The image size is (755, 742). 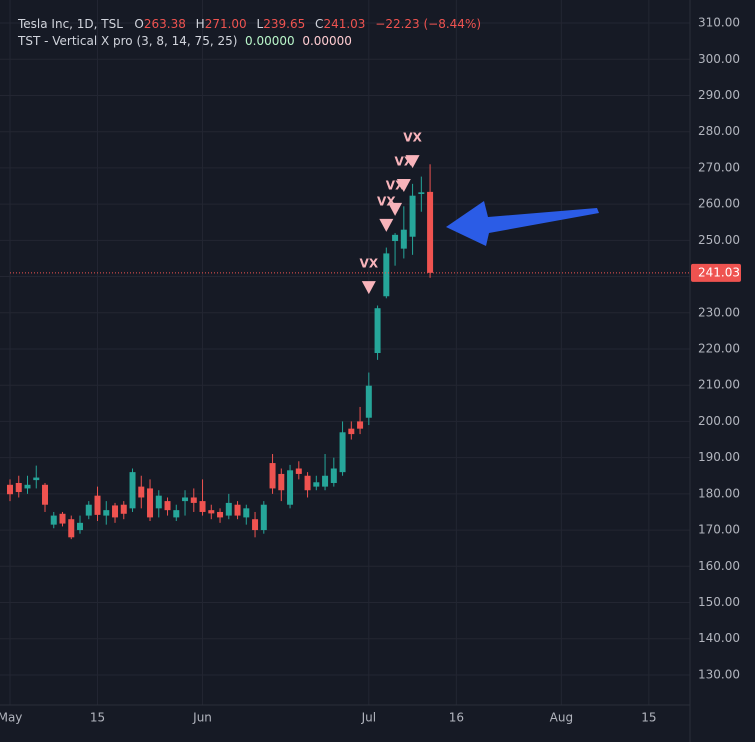 What do you see at coordinates (260, 24) in the screenshot?
I see `ohlc-key: L` at bounding box center [260, 24].